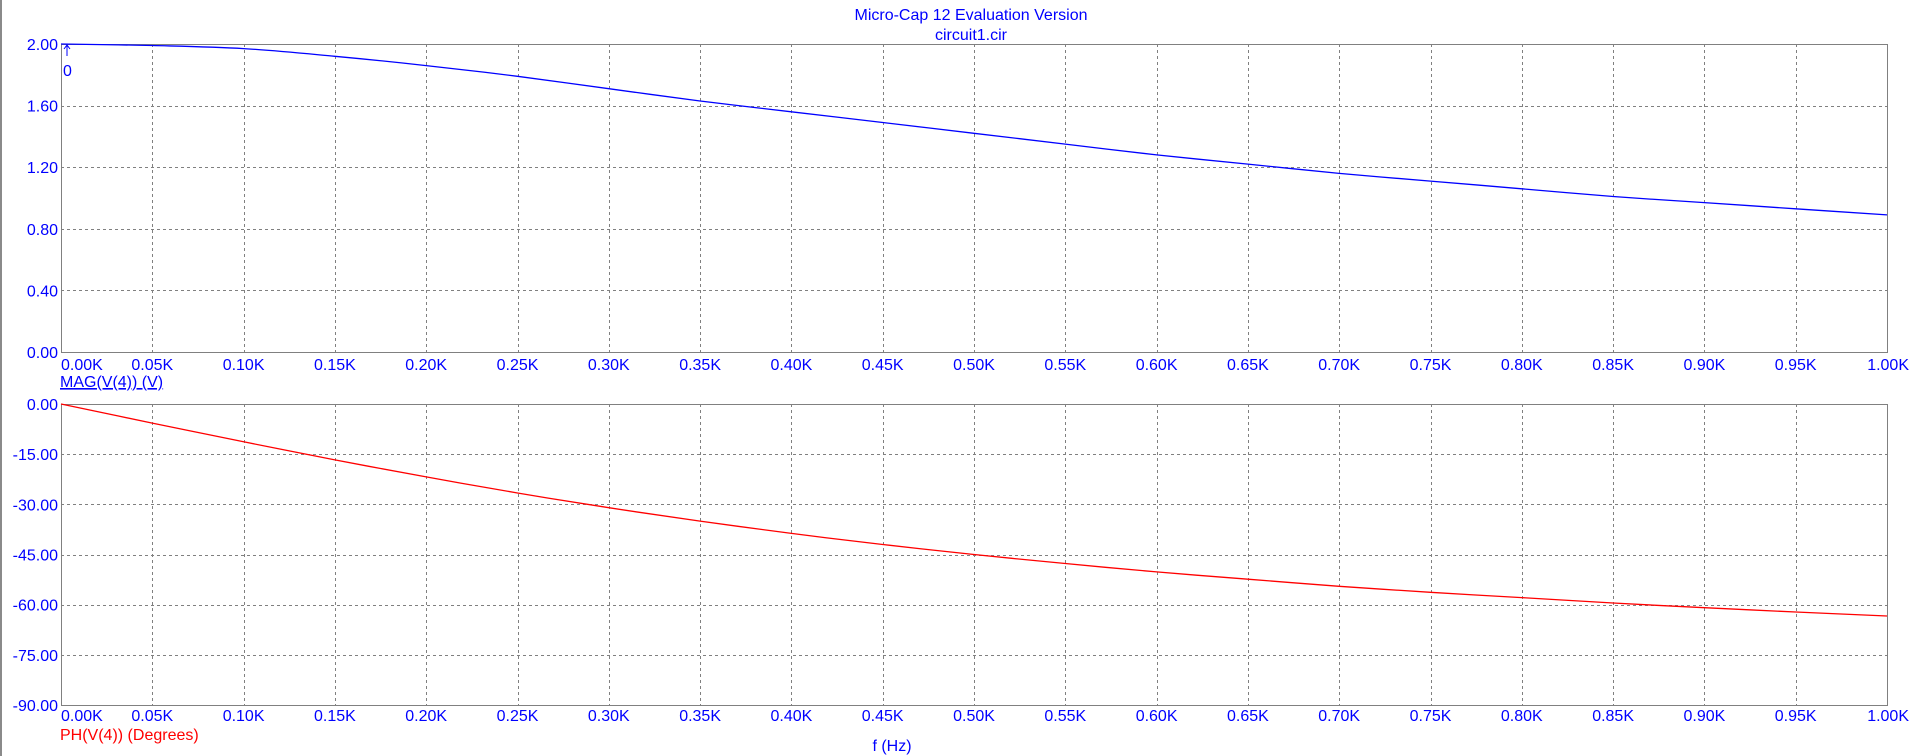 This screenshot has height=756, width=1911. I want to click on y-tick-label: -60.00, so click(35, 606).